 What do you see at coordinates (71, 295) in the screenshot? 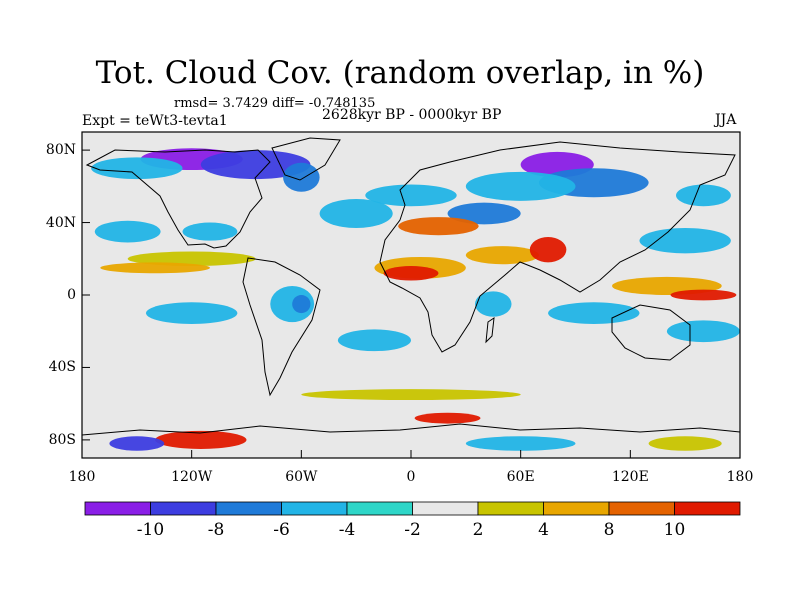
I see `lat-tick-label: 0` at bounding box center [71, 295].